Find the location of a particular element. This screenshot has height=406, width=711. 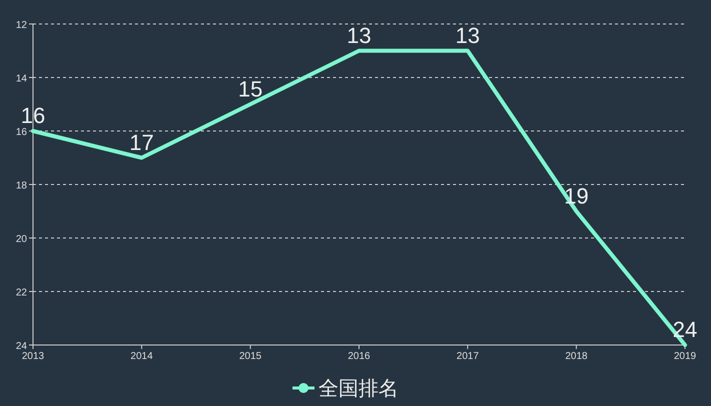

y-tick-label: 16 is located at coordinates (22, 132).